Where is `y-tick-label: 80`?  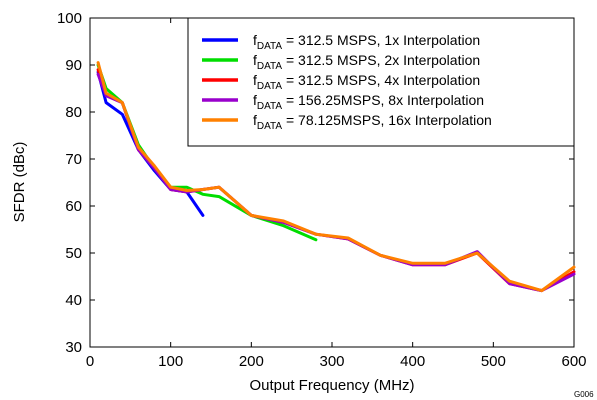
y-tick-label: 80 is located at coordinates (73, 112).